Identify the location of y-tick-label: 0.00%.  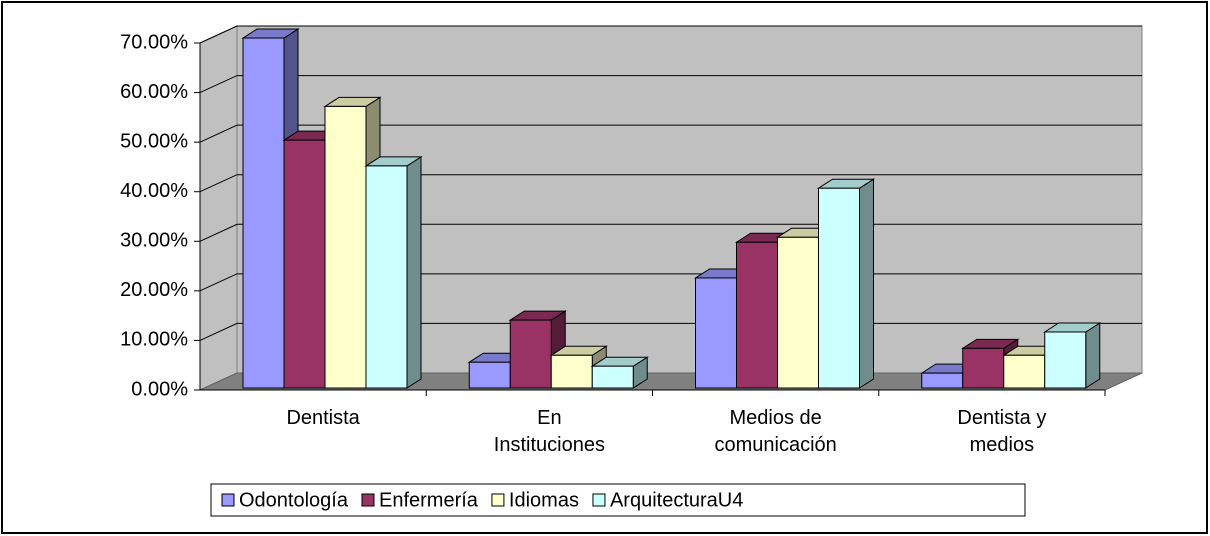
(159, 389).